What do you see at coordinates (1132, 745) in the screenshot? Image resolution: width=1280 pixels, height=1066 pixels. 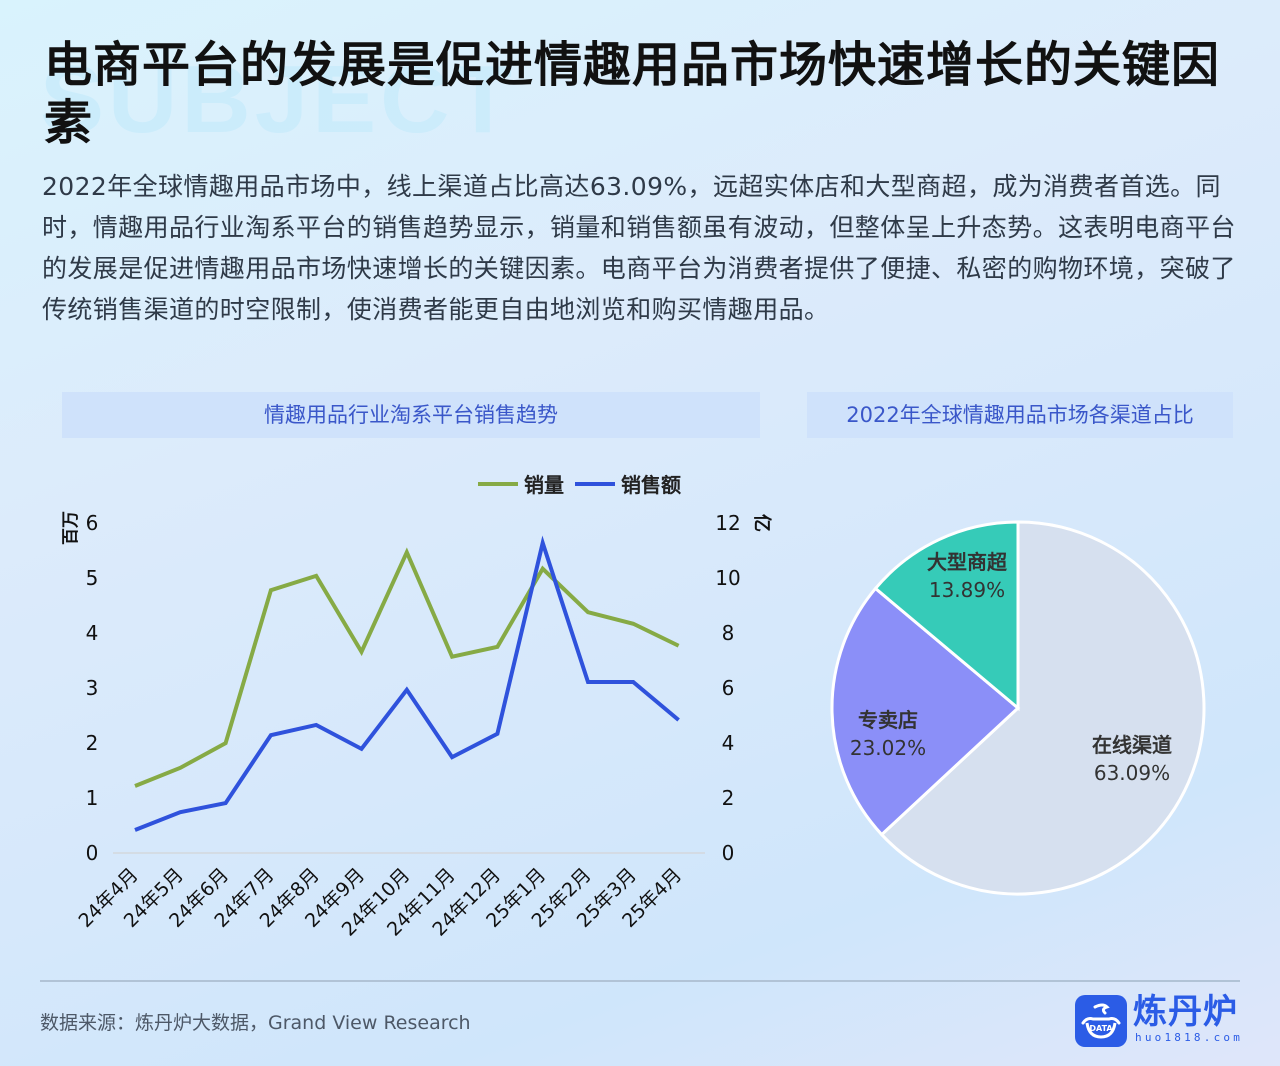 I see `pie-slice-label: 在线渠道` at bounding box center [1132, 745].